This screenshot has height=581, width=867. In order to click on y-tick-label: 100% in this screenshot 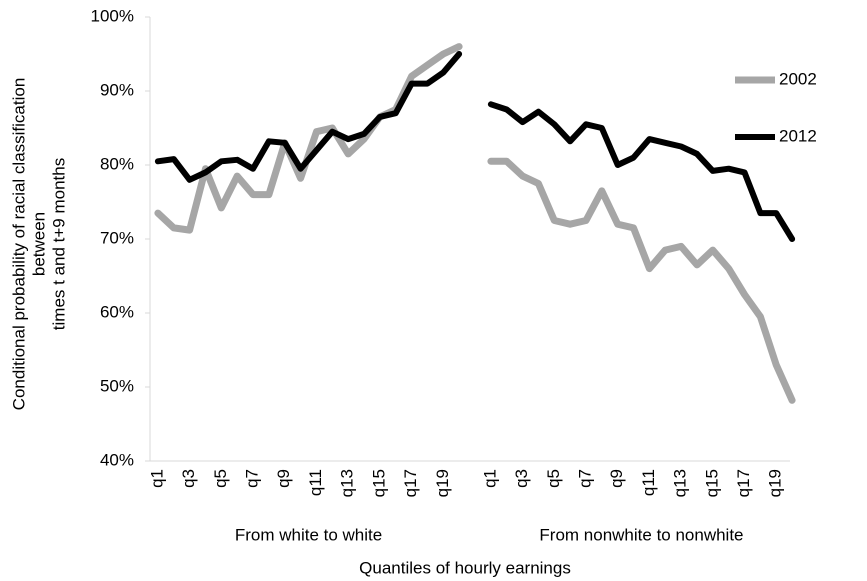, I will do `click(112, 15)`.